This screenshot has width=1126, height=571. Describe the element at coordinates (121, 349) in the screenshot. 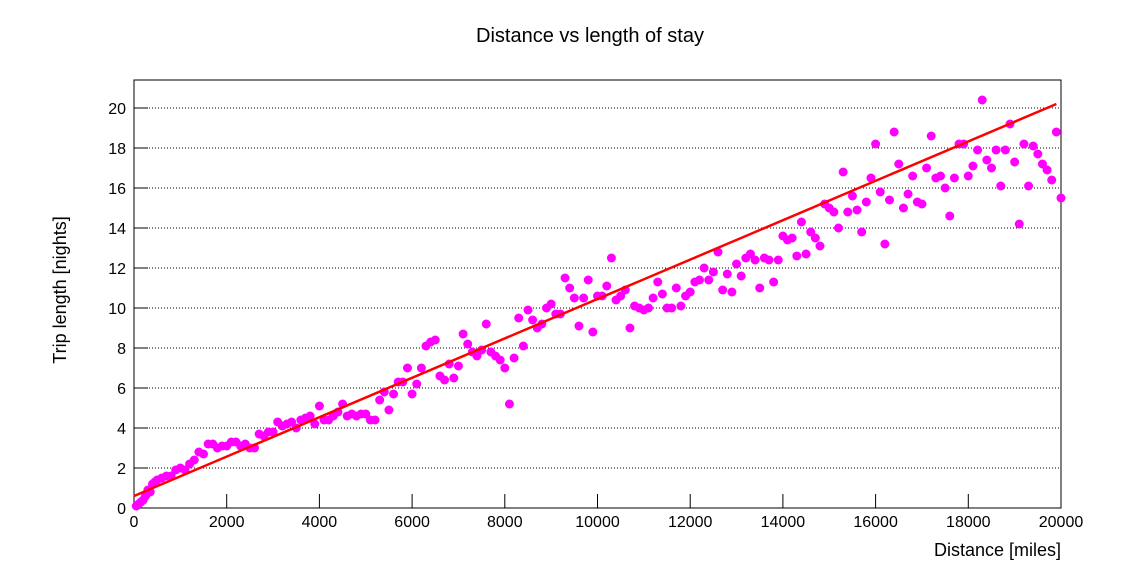

I see `y-tick-label: 8` at that location.